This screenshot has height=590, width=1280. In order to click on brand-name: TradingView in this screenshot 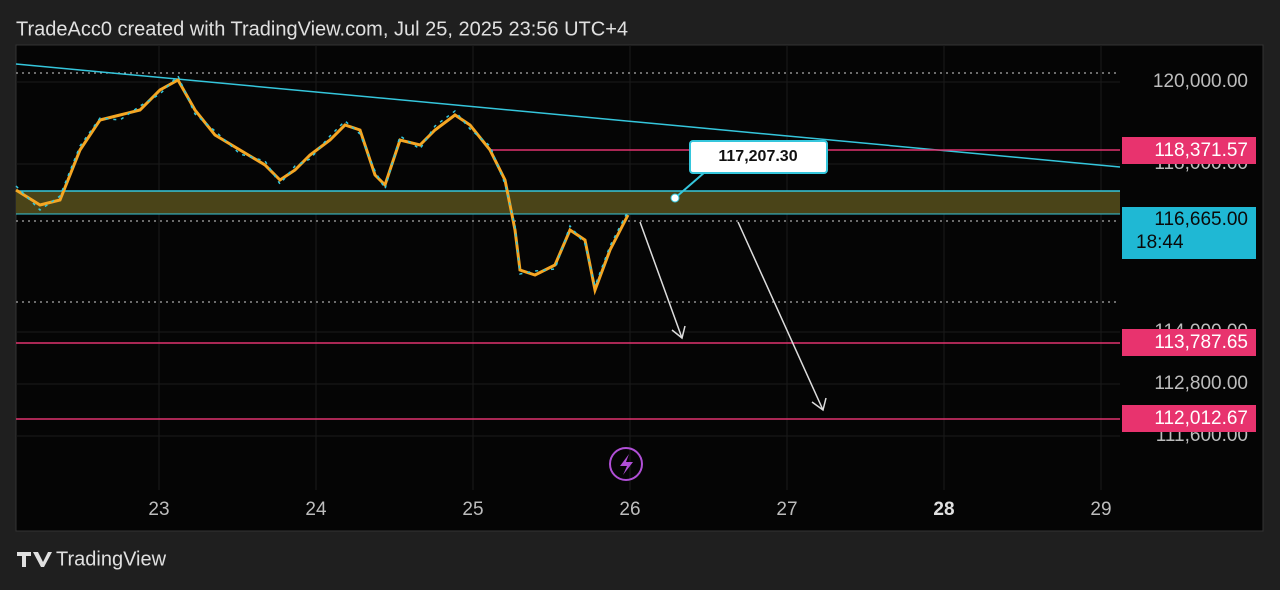, I will do `click(111, 559)`.